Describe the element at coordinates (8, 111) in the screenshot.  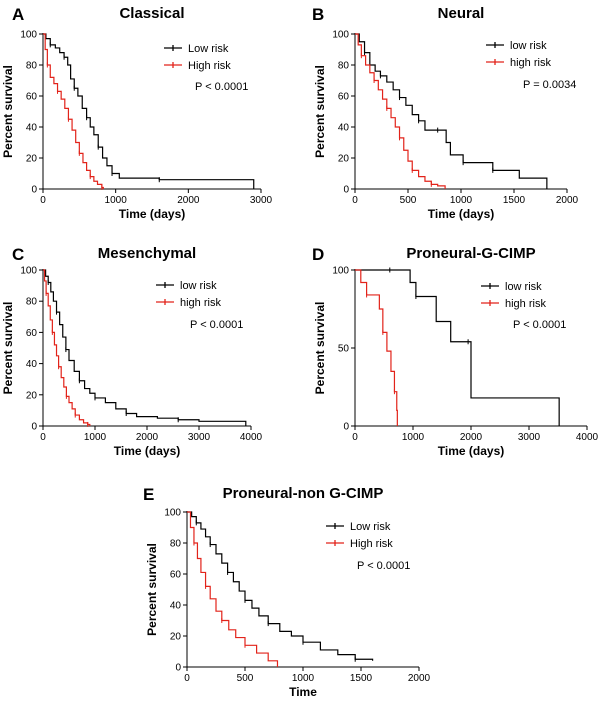
I see `panel-a-y-axis-label: Percent survival` at that location.